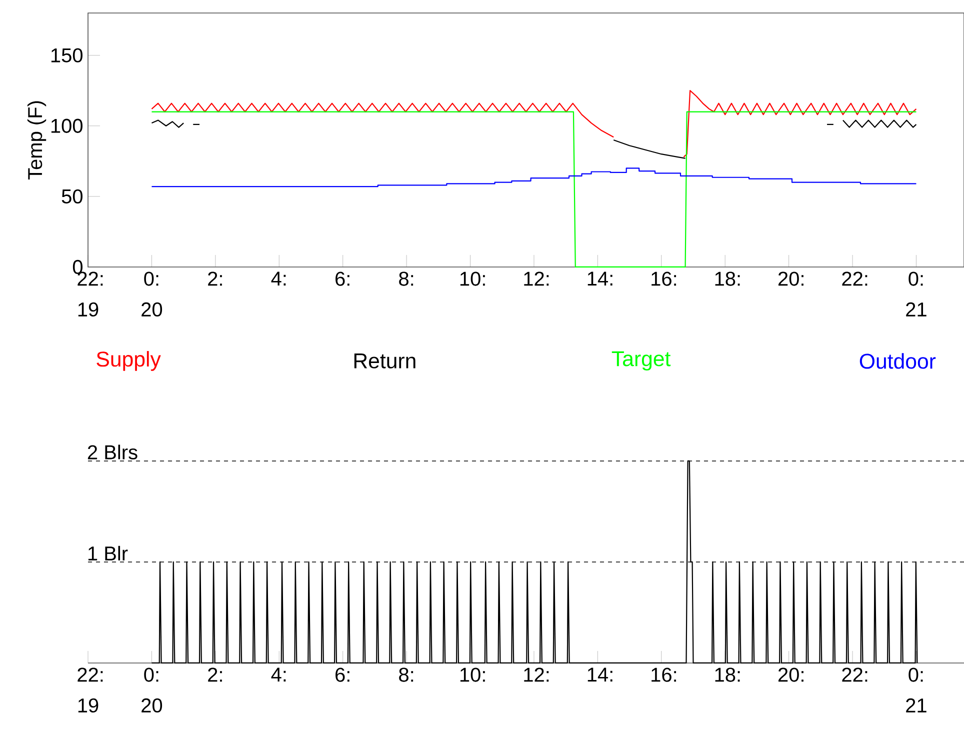 Image resolution: width=964 pixels, height=730 pixels. What do you see at coordinates (641, 361) in the screenshot?
I see `text: Target` at bounding box center [641, 361].